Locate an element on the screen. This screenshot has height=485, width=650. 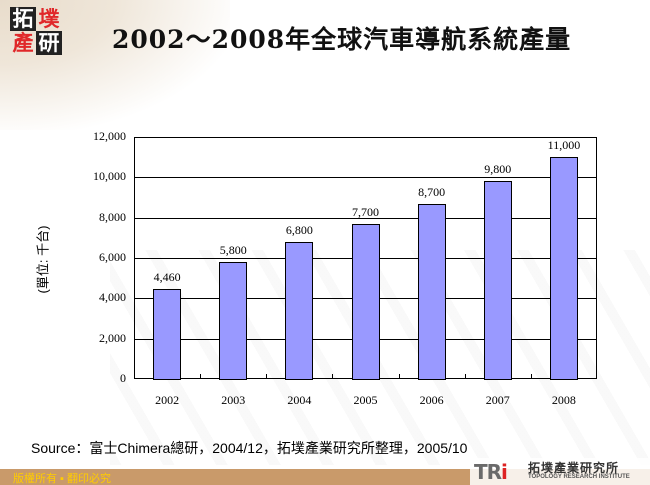
brand-logo: 拓 墣 產 研 is located at coordinates (36, 30).